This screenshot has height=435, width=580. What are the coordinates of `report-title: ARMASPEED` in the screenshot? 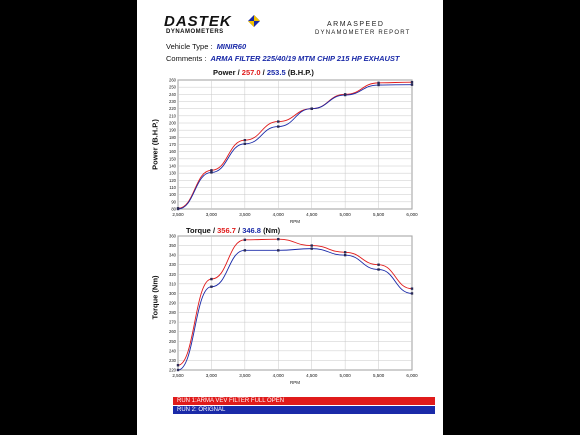 It's located at (356, 24).